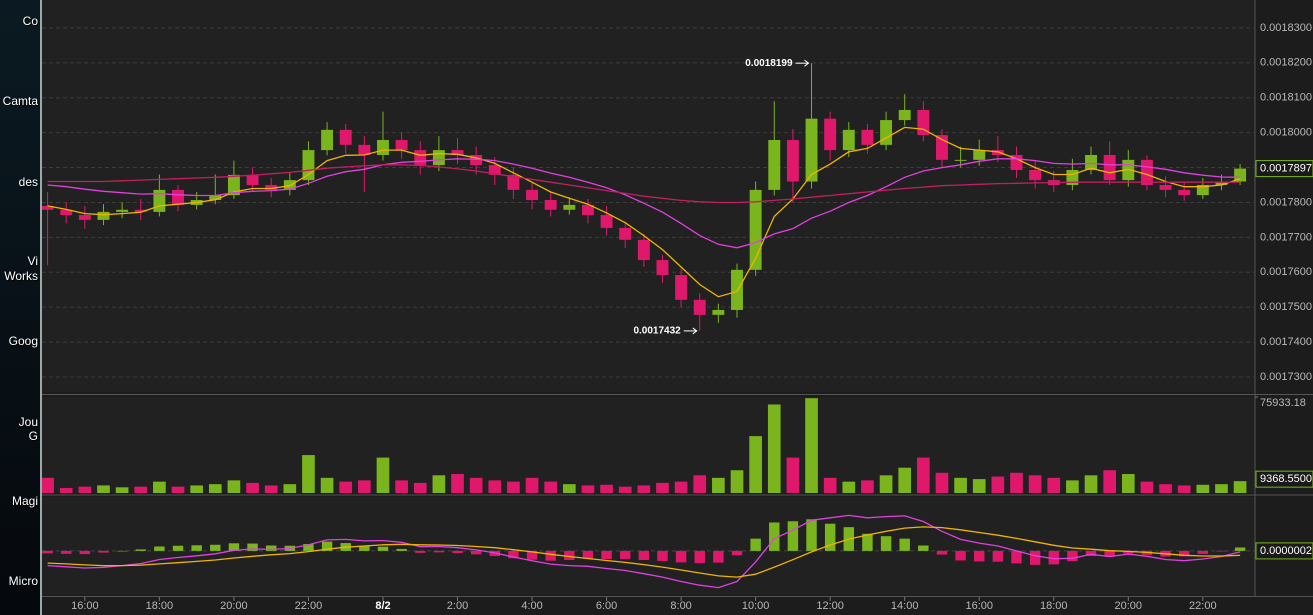  What do you see at coordinates (33, 436) in the screenshot?
I see `desktop-icon-label: G` at bounding box center [33, 436].